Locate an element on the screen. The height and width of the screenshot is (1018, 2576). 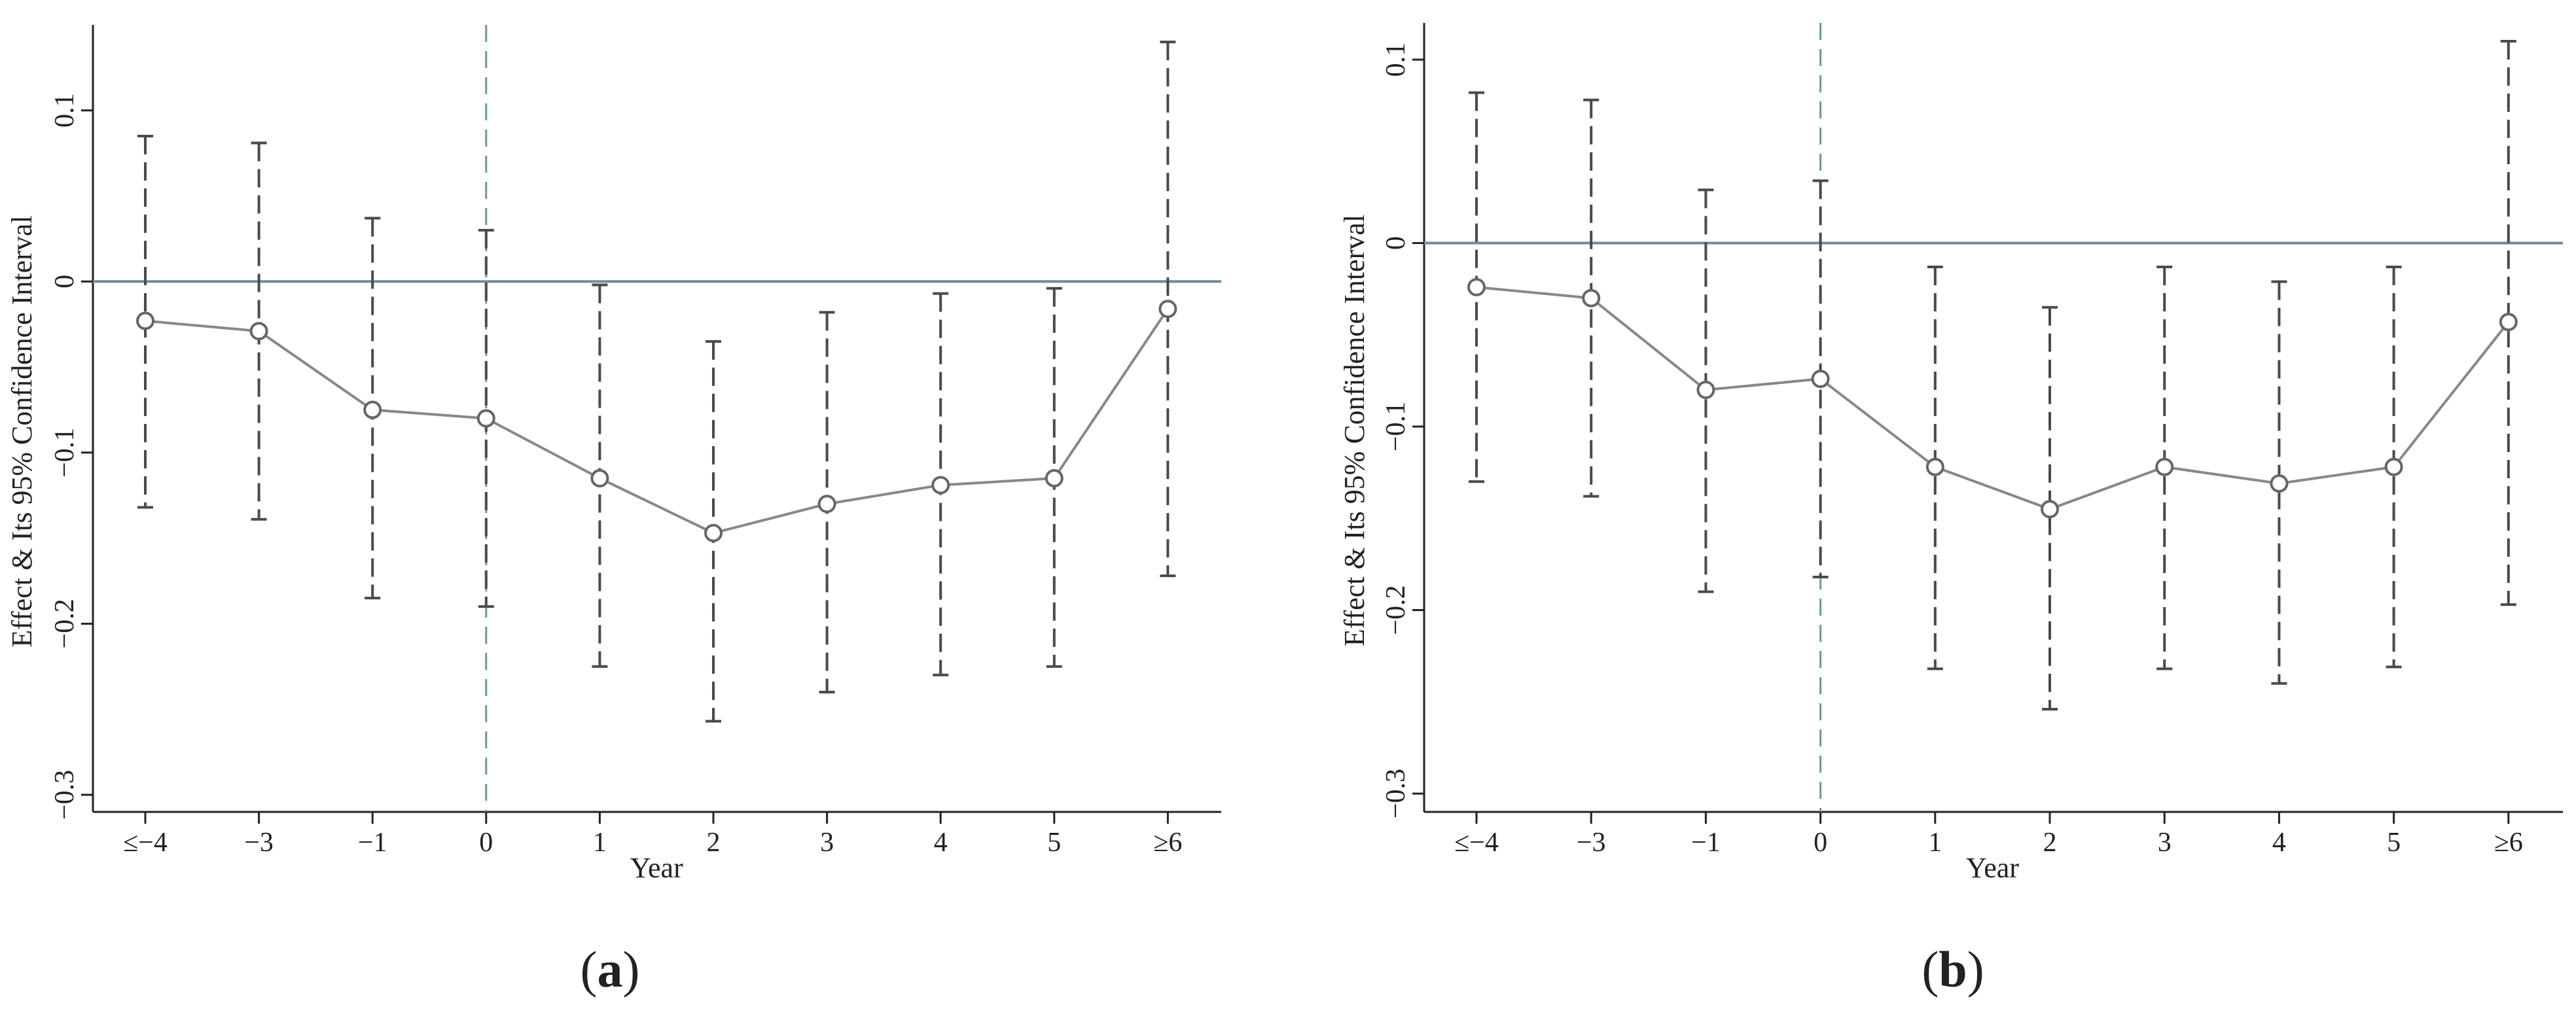
panel-caption: (a) is located at coordinates (610, 969).